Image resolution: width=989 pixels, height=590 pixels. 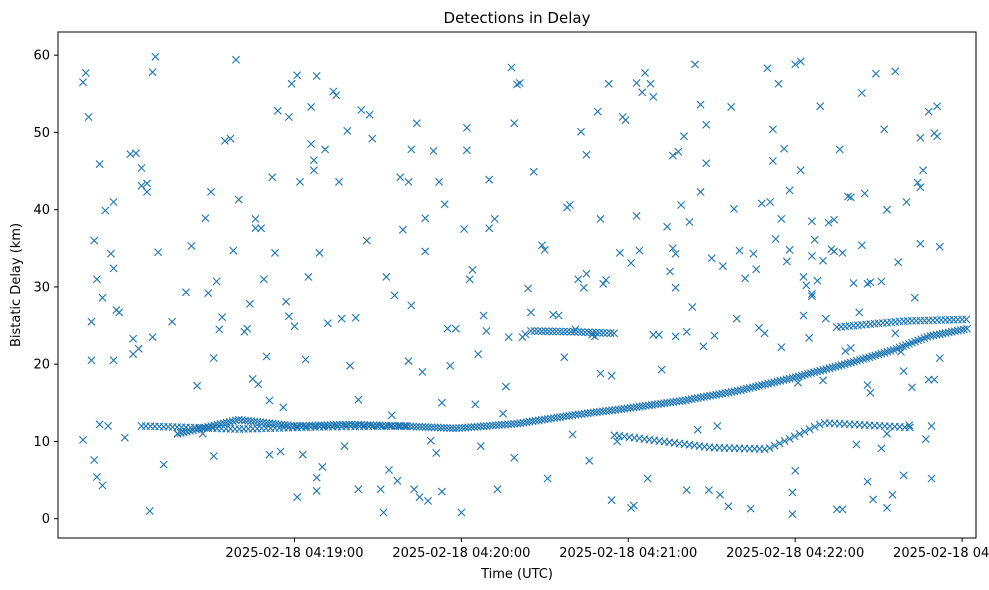 I want to click on y-axis: 0 10 20 30 40 50 60, so click(x=45, y=288).